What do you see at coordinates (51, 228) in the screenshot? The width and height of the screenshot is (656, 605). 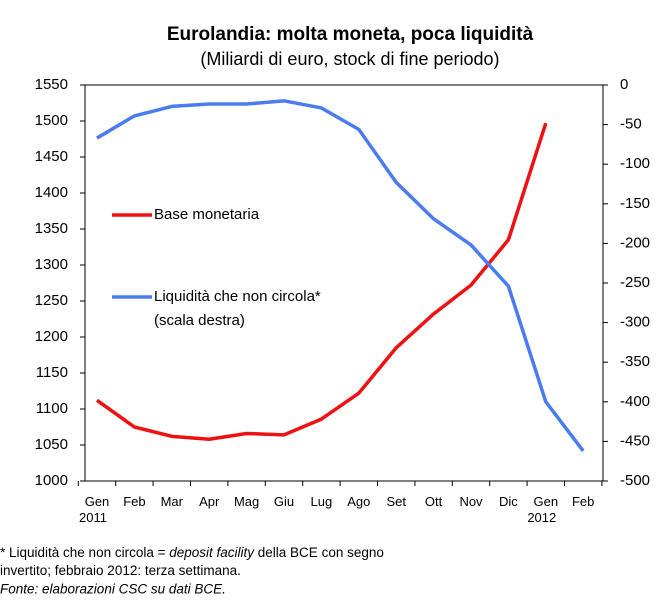 I see `y-tick-label: 1350` at bounding box center [51, 228].